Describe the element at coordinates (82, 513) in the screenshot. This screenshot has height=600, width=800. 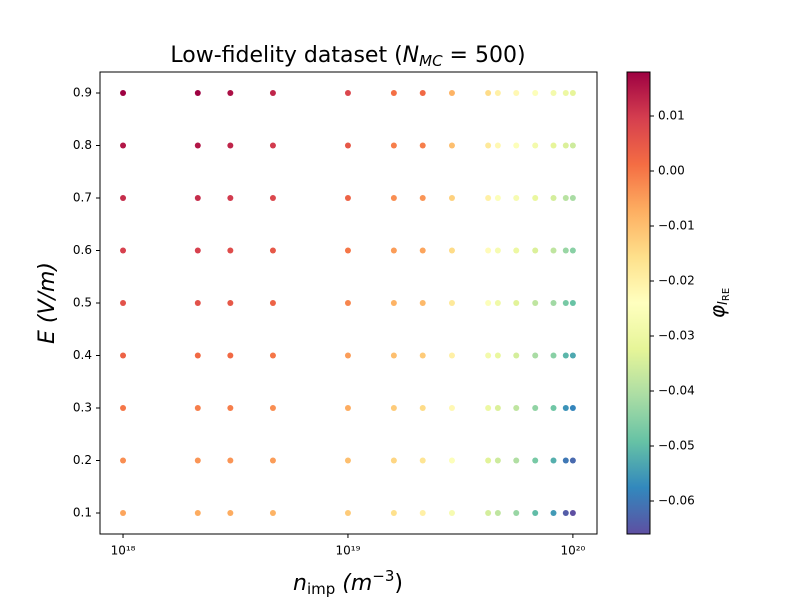
I see `y-tick-label: 0.1` at that location.